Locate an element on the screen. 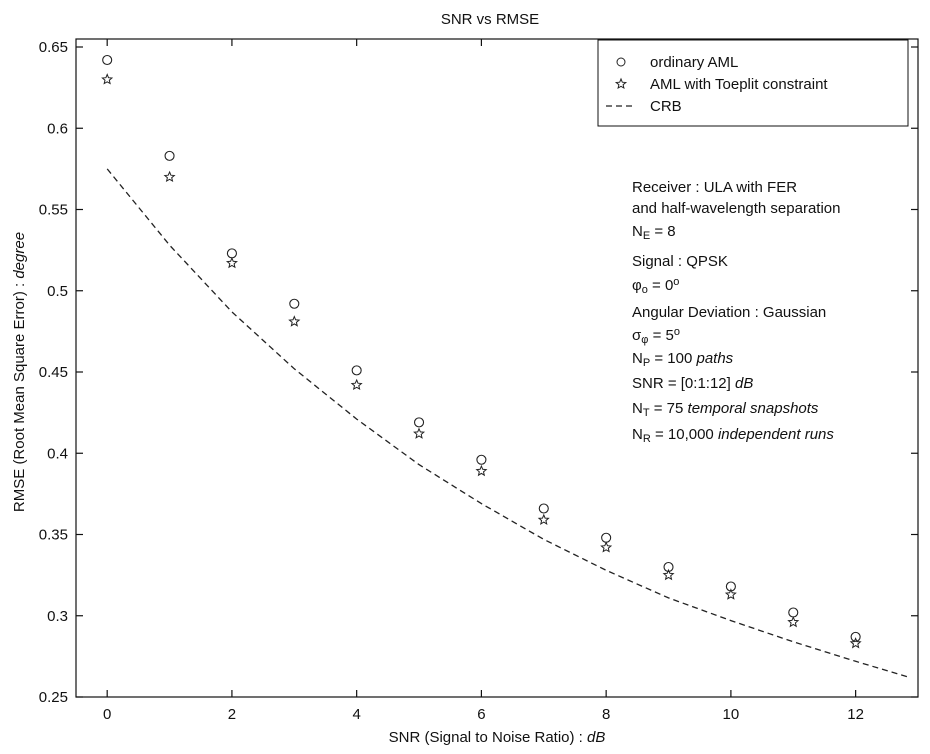  annotation: SNR = [0:1:12] dB is located at coordinates (692, 383).